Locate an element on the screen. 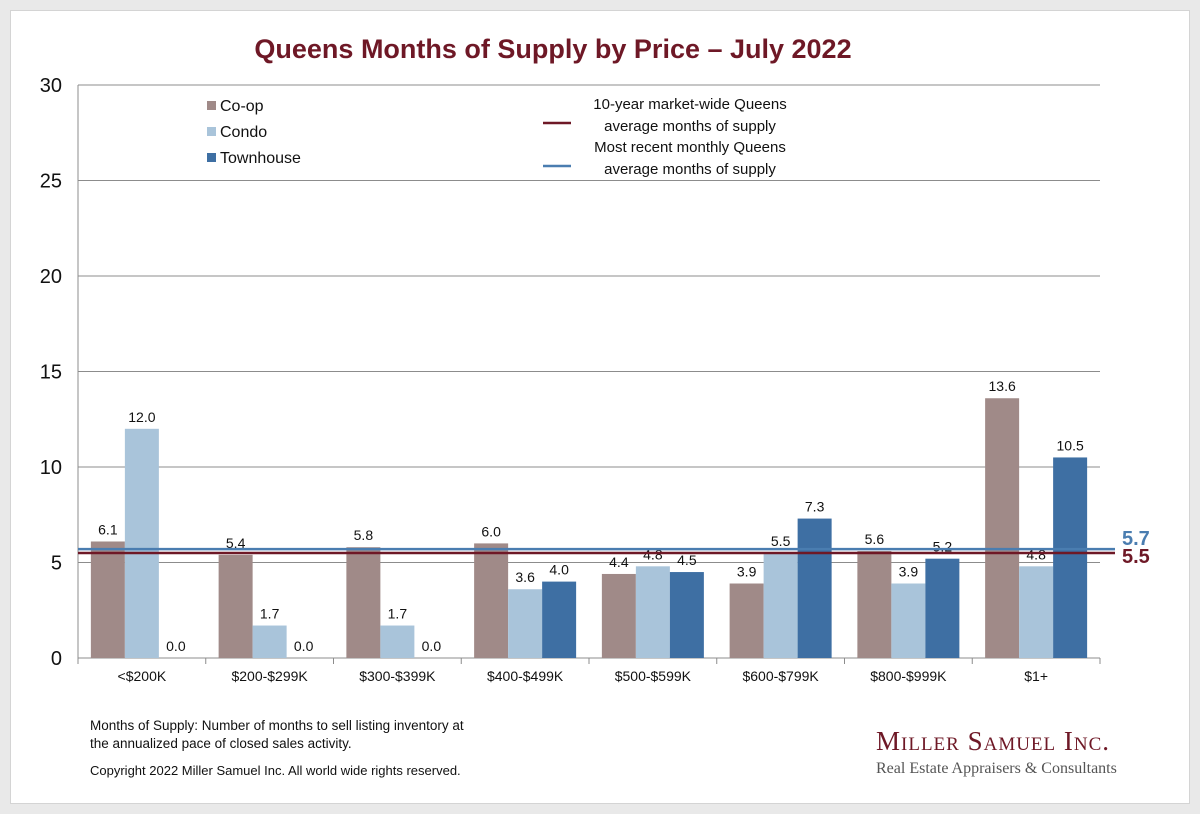  data-label: 6.1 is located at coordinates (108, 529).